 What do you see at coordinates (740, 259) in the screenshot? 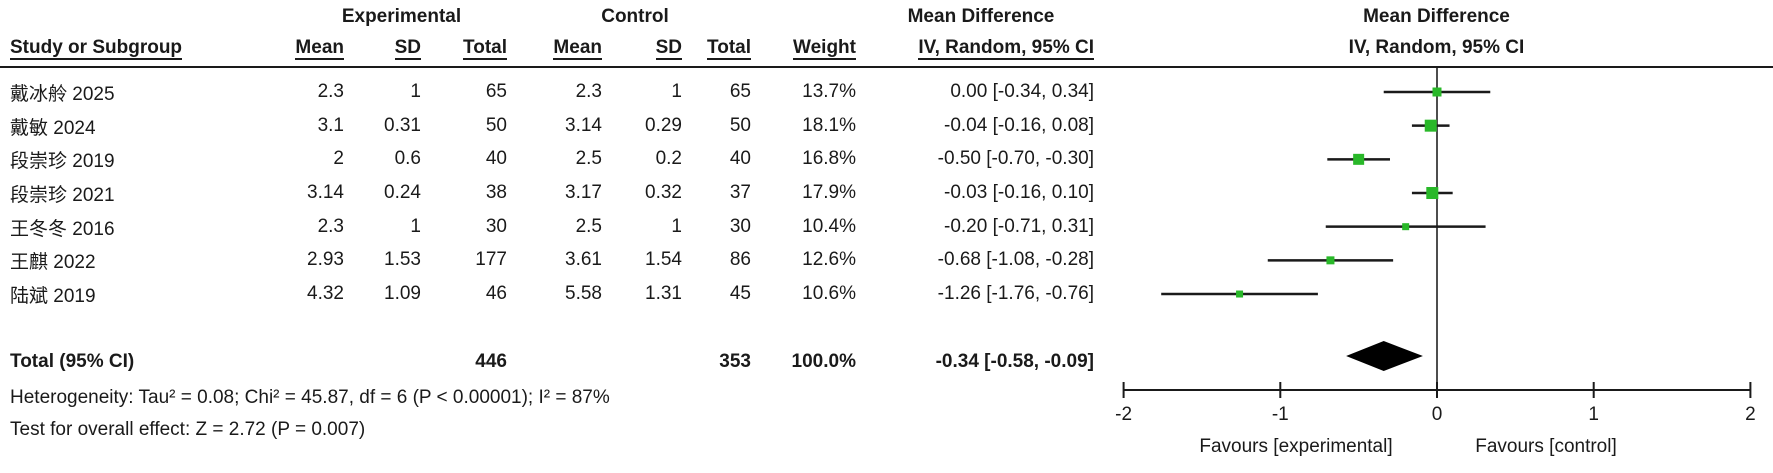
I see `ctrl-total: 86` at bounding box center [740, 259].